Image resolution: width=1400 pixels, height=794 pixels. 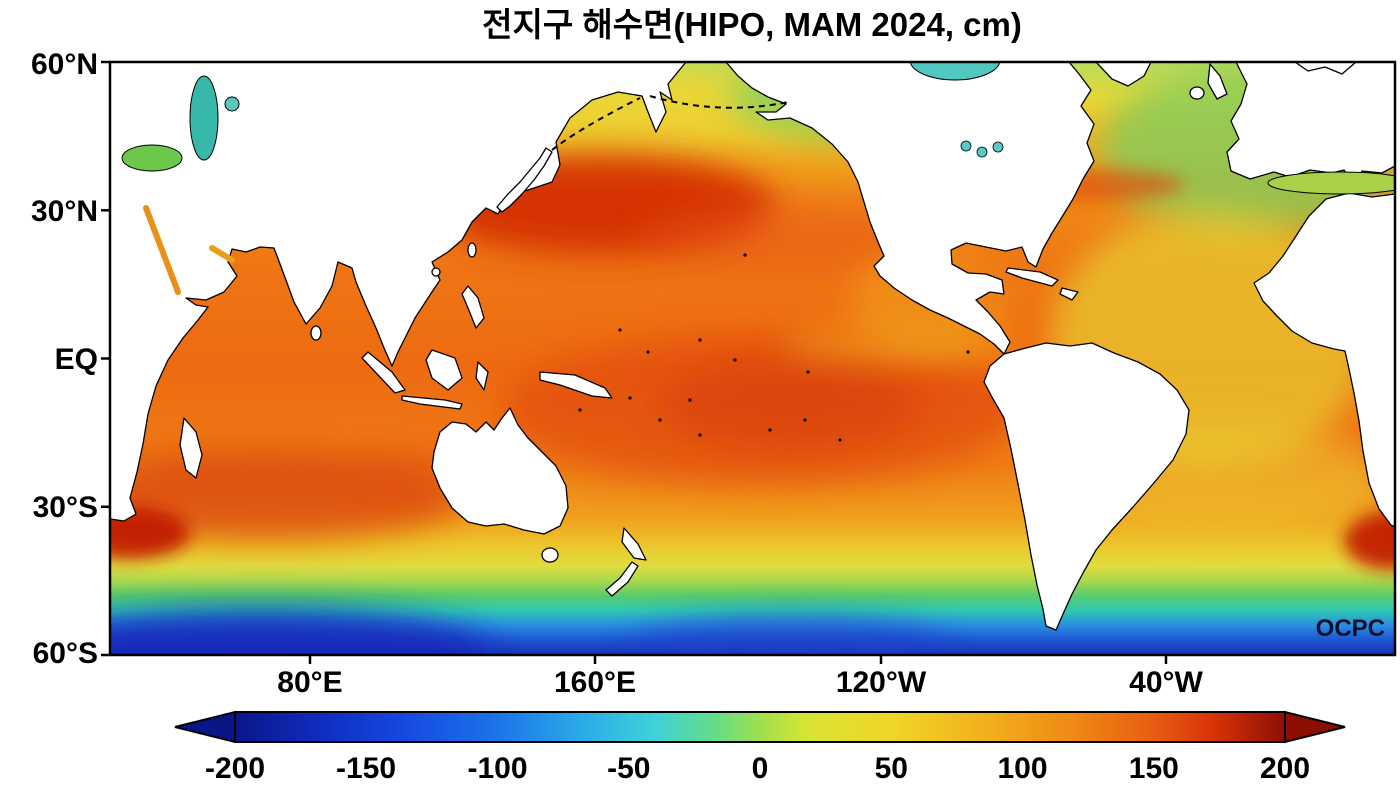 What do you see at coordinates (1217, 81) in the screenshot?
I see `landmass-british-isles` at bounding box center [1217, 81].